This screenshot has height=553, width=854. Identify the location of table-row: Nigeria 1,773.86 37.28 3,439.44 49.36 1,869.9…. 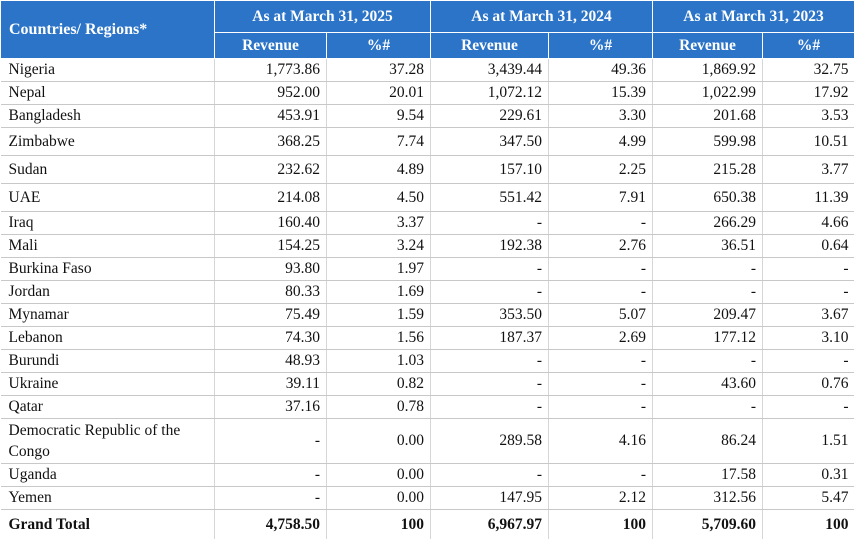
(427, 70).